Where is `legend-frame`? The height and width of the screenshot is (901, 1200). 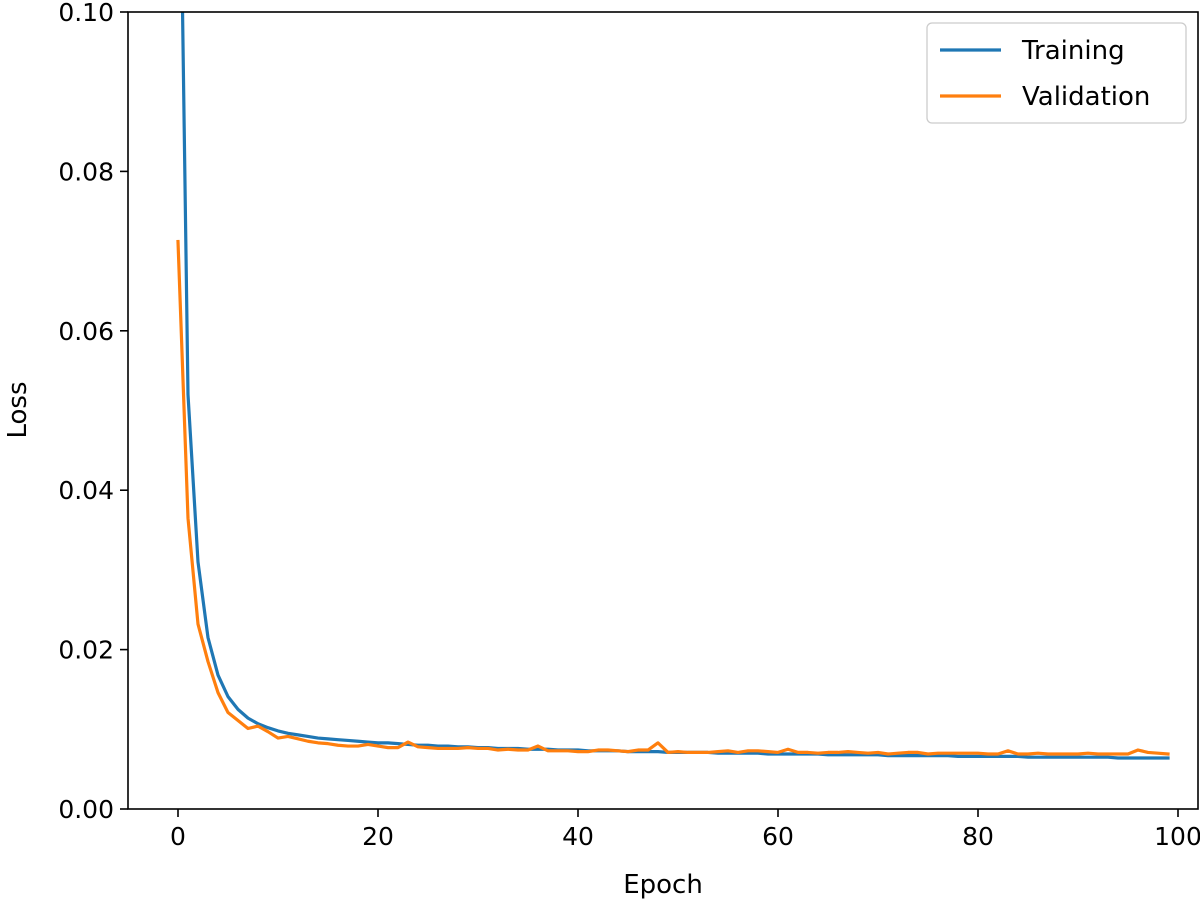
legend-frame is located at coordinates (1056, 73).